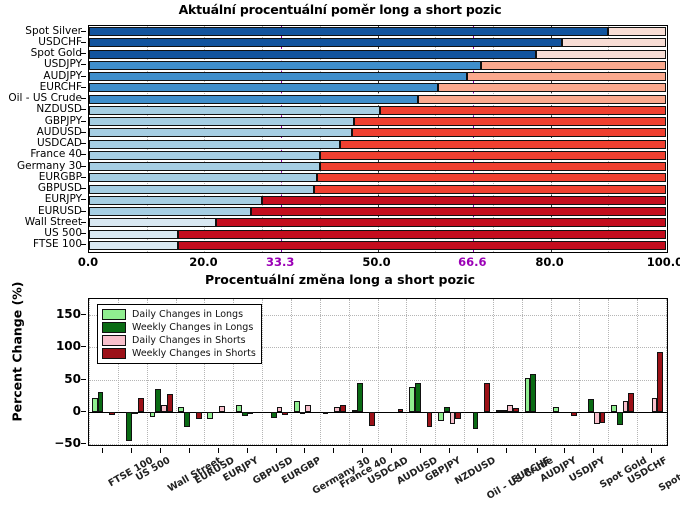 The width and height of the screenshot is (680, 515). Describe the element at coordinates (378, 412) in the screenshot. I see `zero-line` at that location.